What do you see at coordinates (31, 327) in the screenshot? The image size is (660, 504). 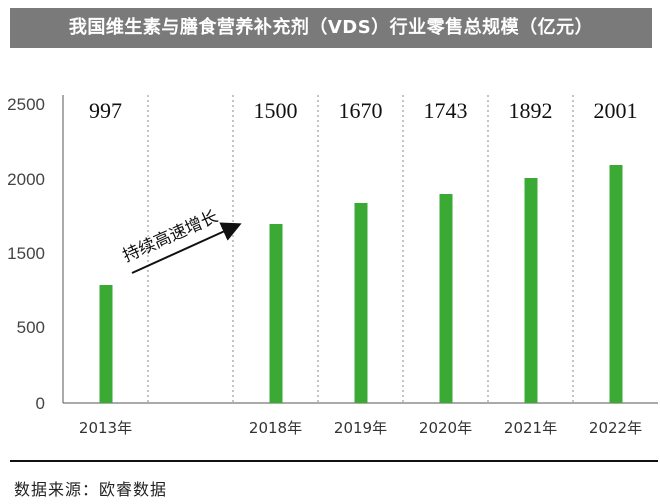 I see `y-tick-label: 500` at bounding box center [31, 327].